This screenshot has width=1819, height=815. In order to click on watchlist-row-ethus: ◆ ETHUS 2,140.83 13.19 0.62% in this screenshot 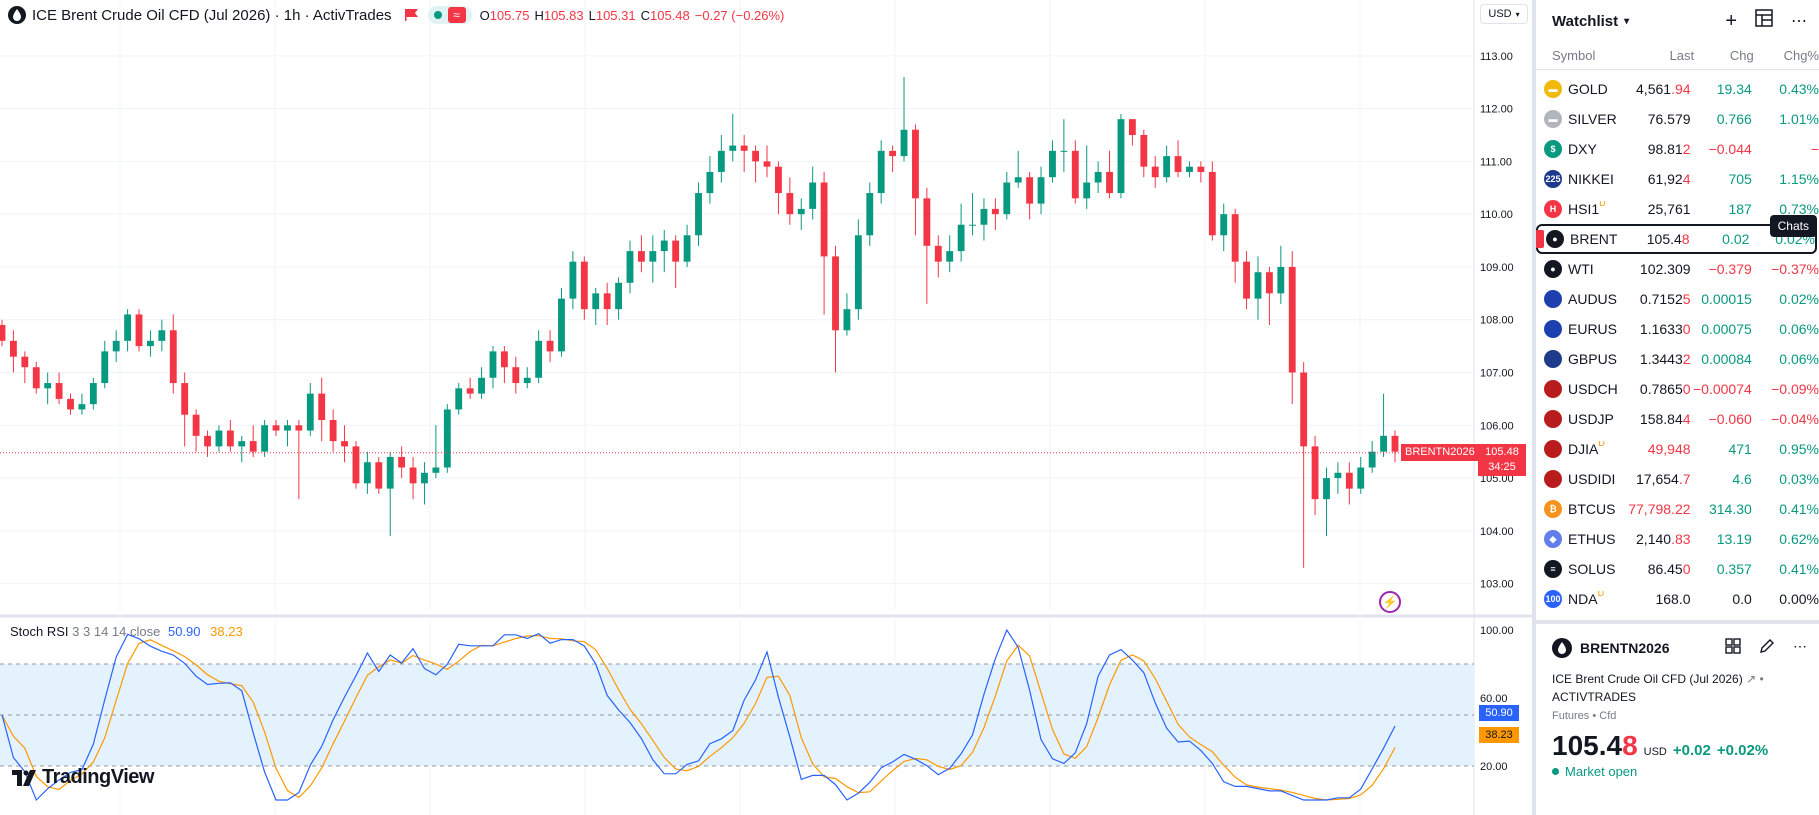, I will do `click(1677, 539)`.